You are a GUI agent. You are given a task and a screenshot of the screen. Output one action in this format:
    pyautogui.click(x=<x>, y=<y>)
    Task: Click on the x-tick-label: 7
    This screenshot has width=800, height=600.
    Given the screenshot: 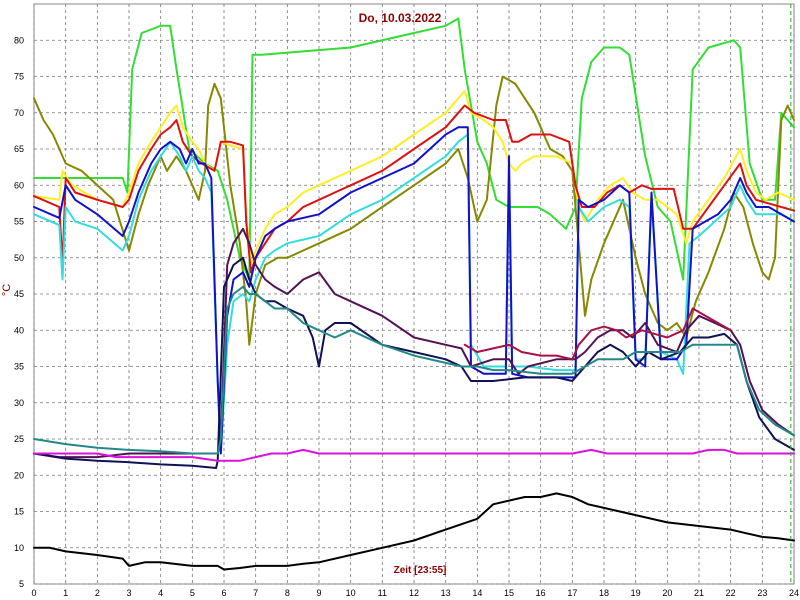 What is the action you would take?
    pyautogui.click(x=255, y=593)
    